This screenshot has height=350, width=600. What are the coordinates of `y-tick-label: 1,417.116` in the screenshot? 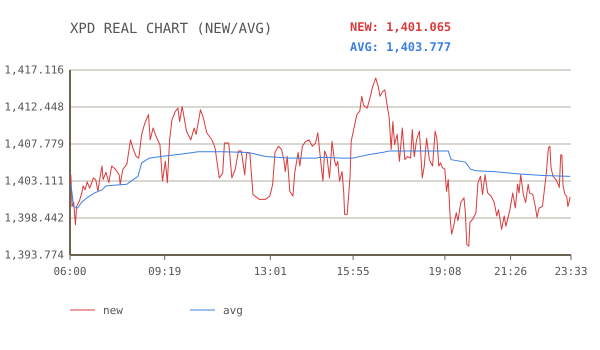 It's located at (34, 70).